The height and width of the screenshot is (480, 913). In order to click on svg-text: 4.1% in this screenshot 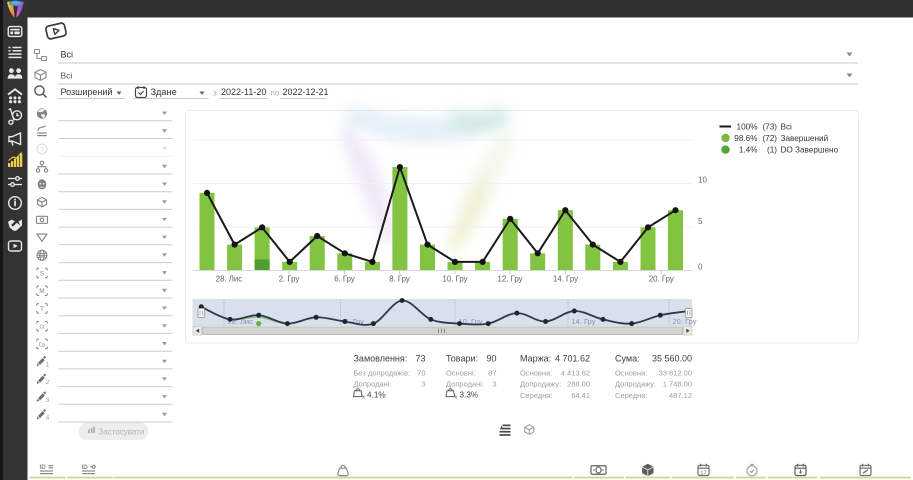, I will do `click(376, 394)`.